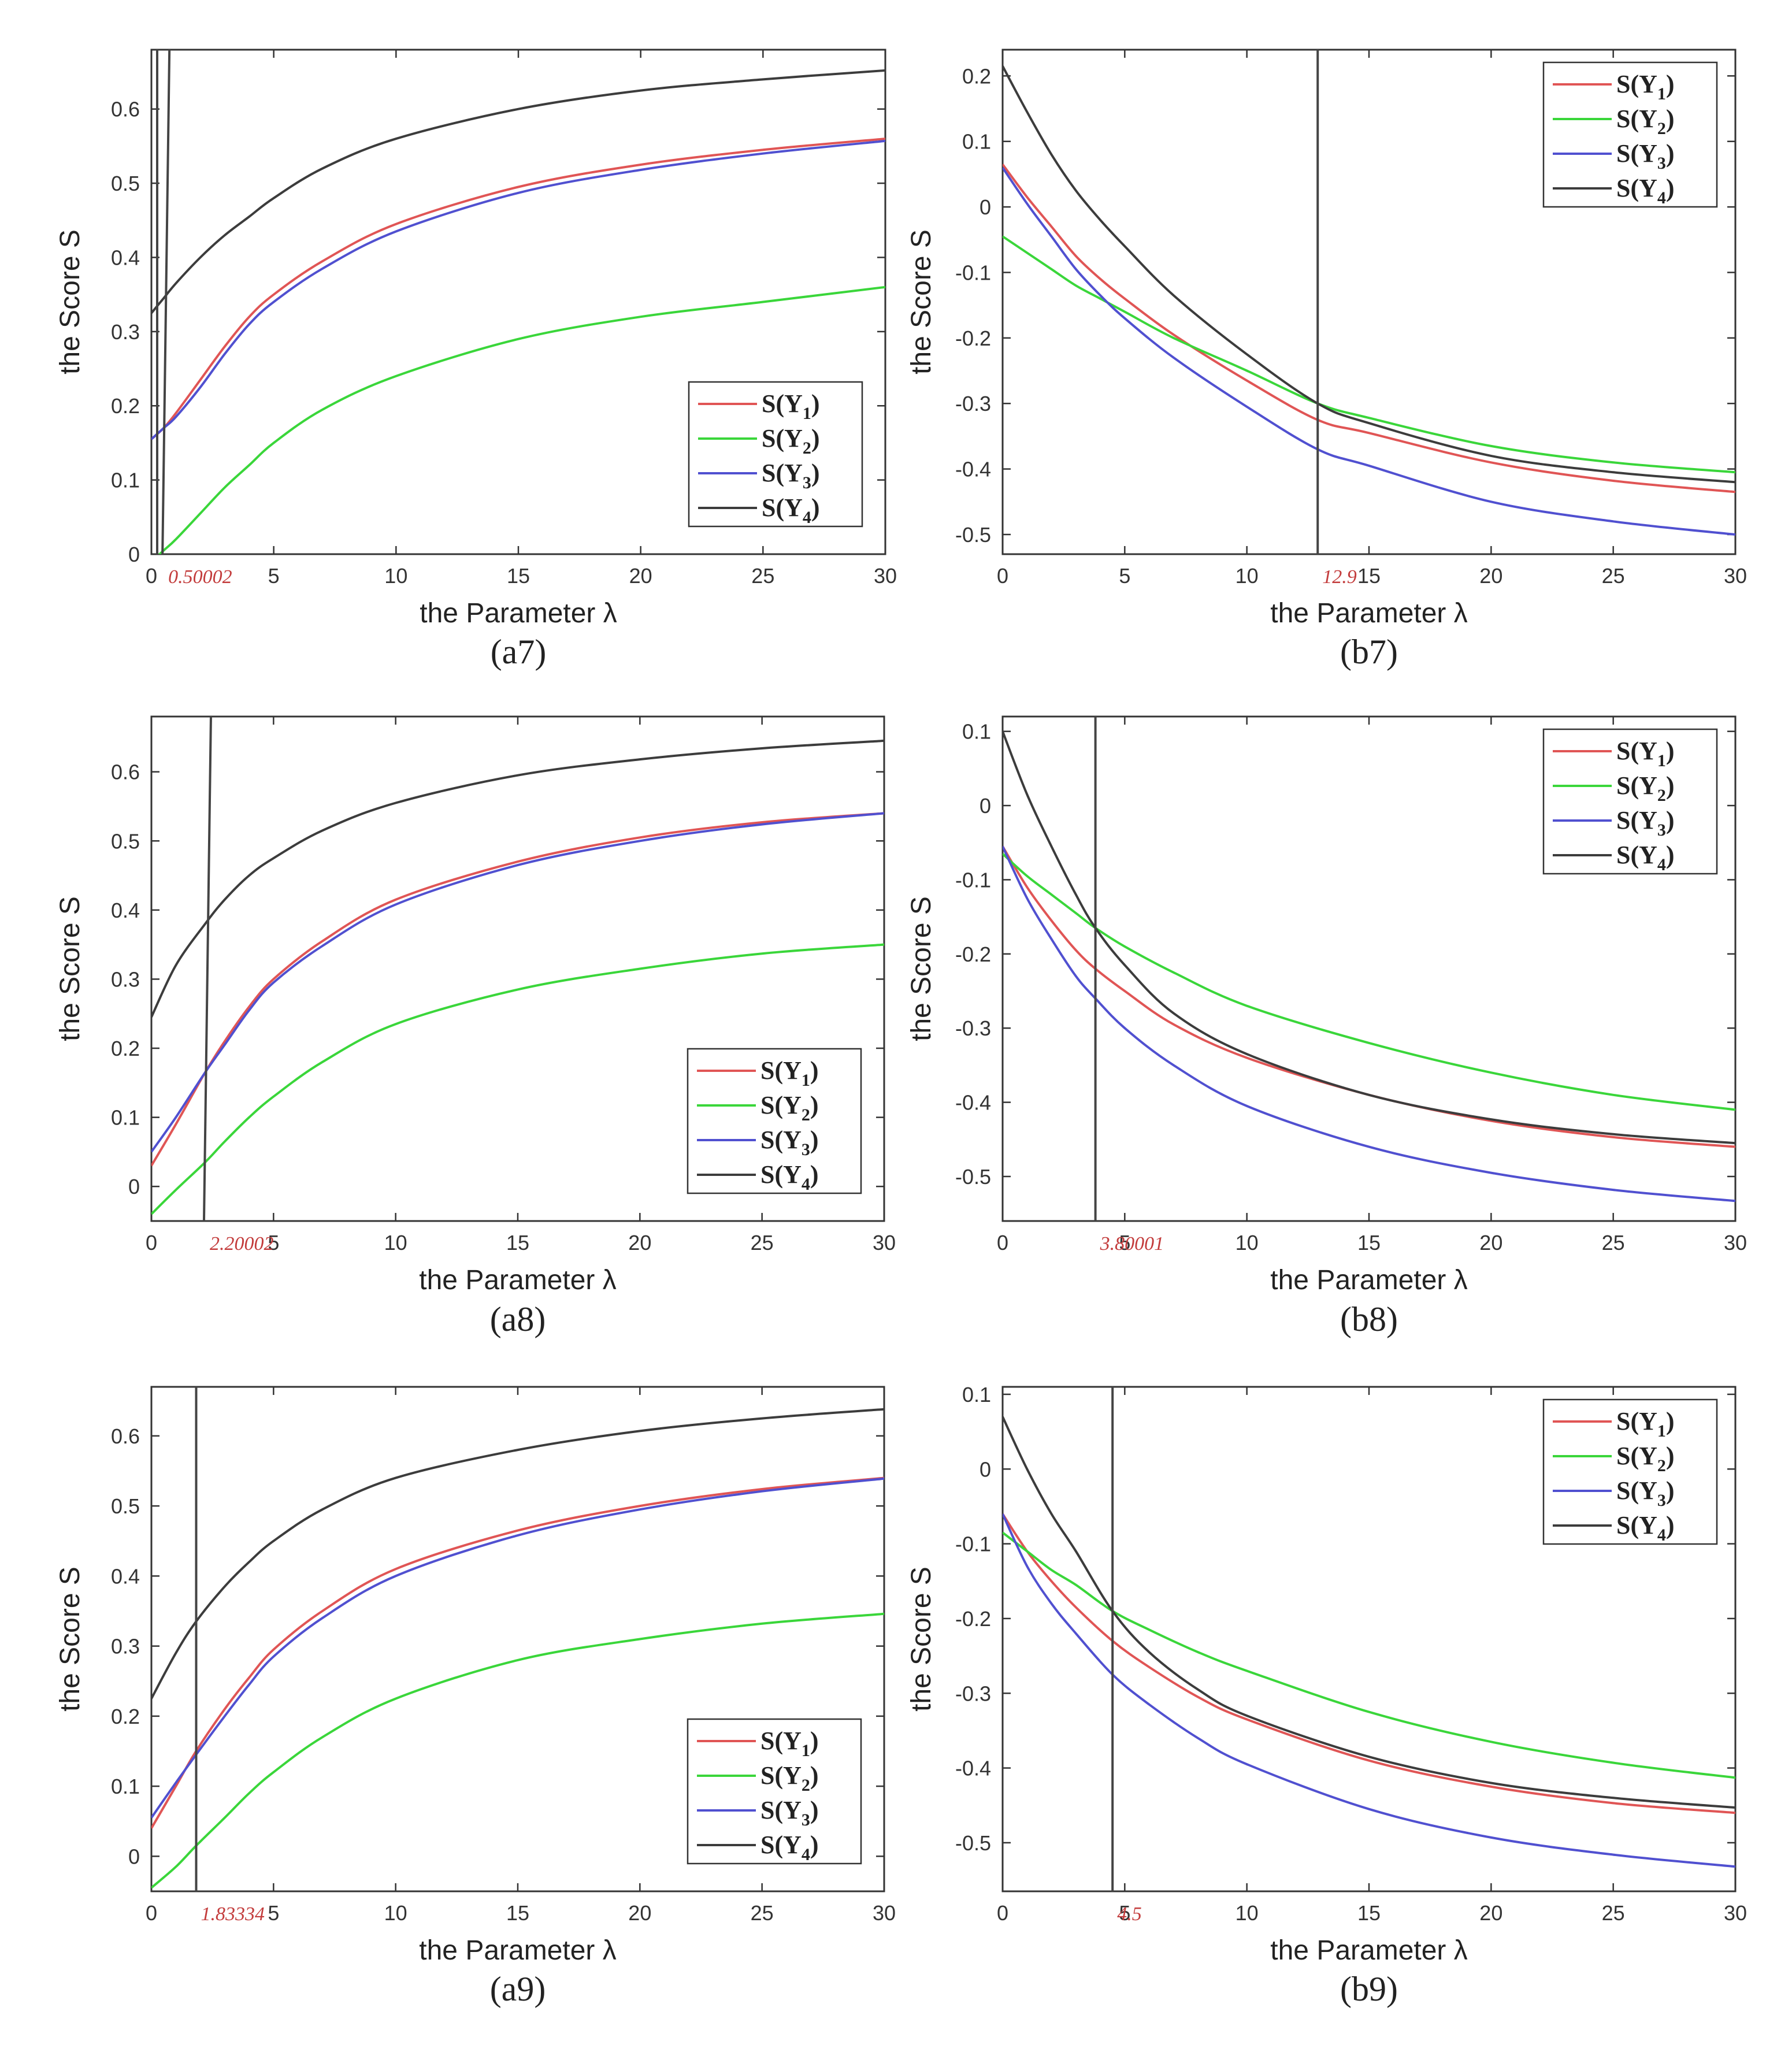  What do you see at coordinates (985, 207) in the screenshot?
I see `y-tick-label: 0` at bounding box center [985, 207].